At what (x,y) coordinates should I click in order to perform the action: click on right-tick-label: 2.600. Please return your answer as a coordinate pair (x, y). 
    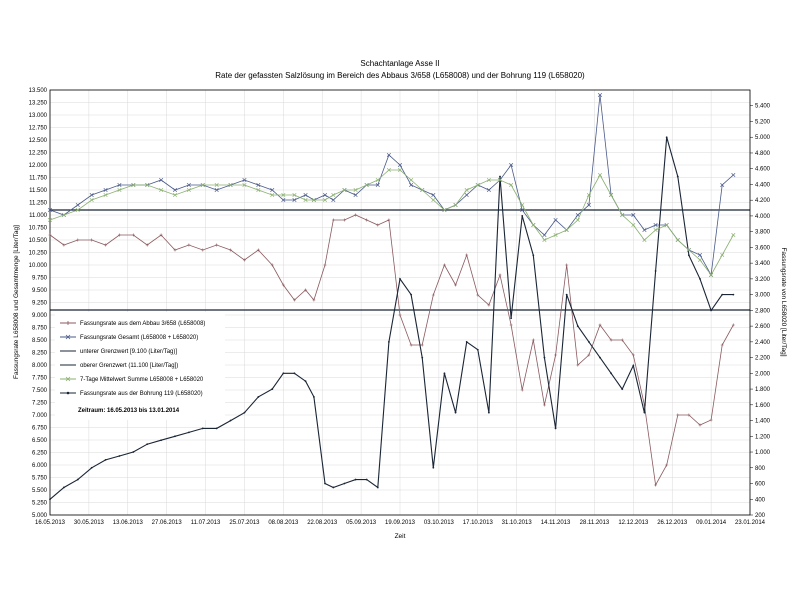
    Looking at the image, I should click on (763, 327).